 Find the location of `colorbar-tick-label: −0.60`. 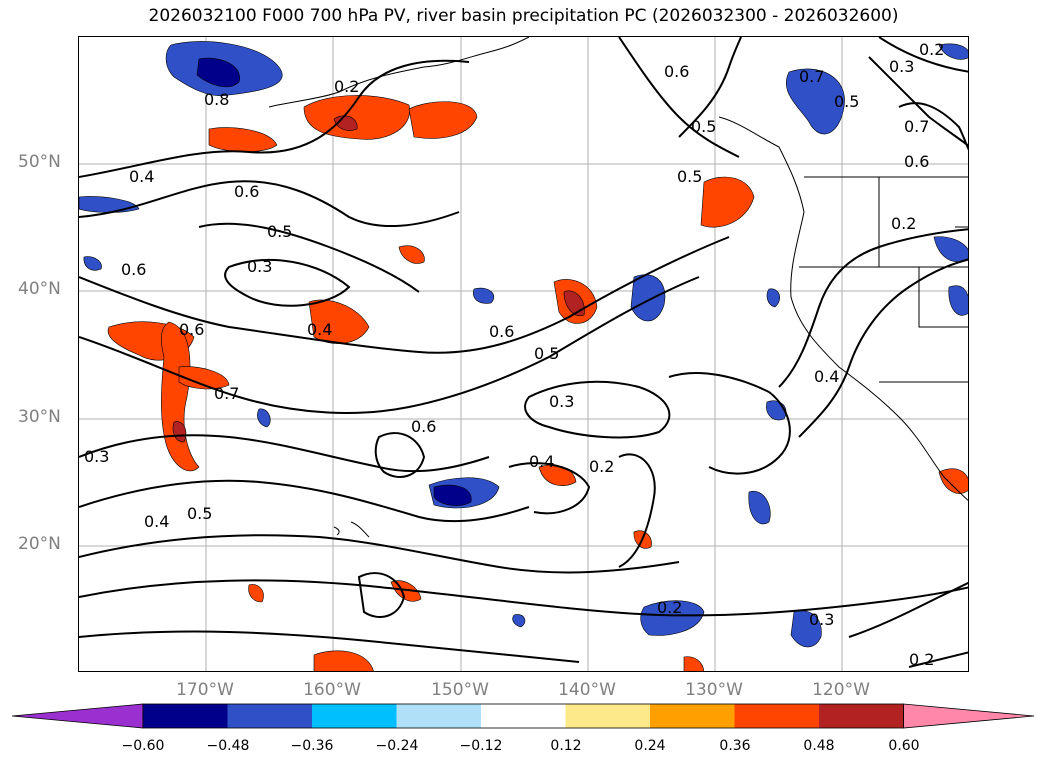

colorbar-tick-label: −0.60 is located at coordinates (143, 746).